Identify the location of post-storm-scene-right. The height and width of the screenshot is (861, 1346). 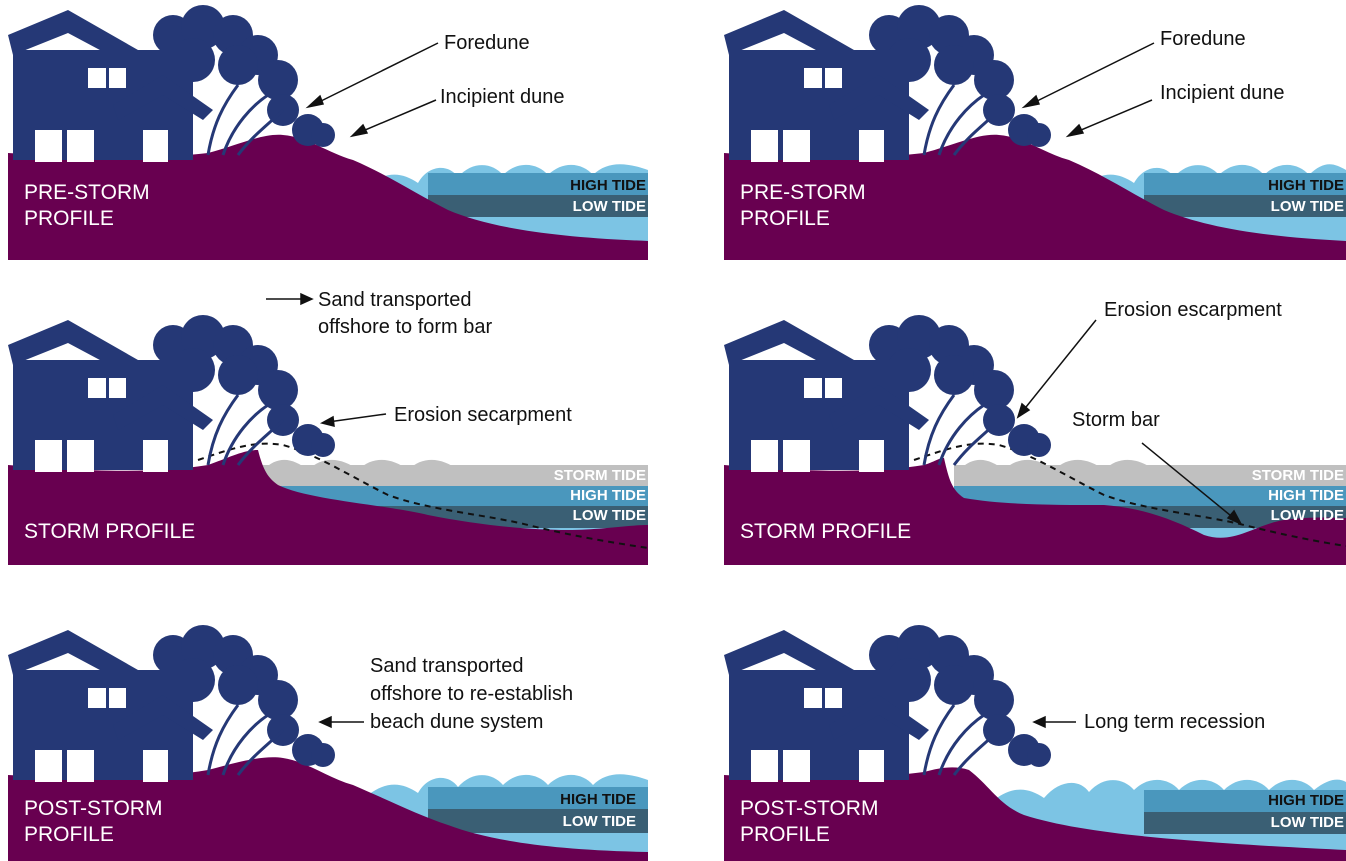
(1035, 743).